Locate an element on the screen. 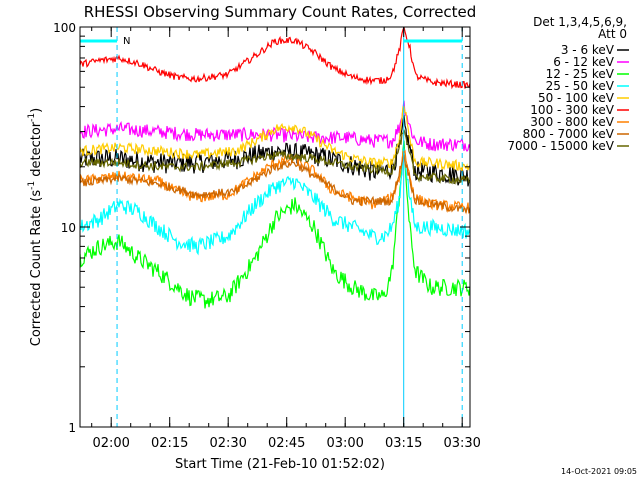  legend-label-2: 12 - 25 keV is located at coordinates (580, 74).